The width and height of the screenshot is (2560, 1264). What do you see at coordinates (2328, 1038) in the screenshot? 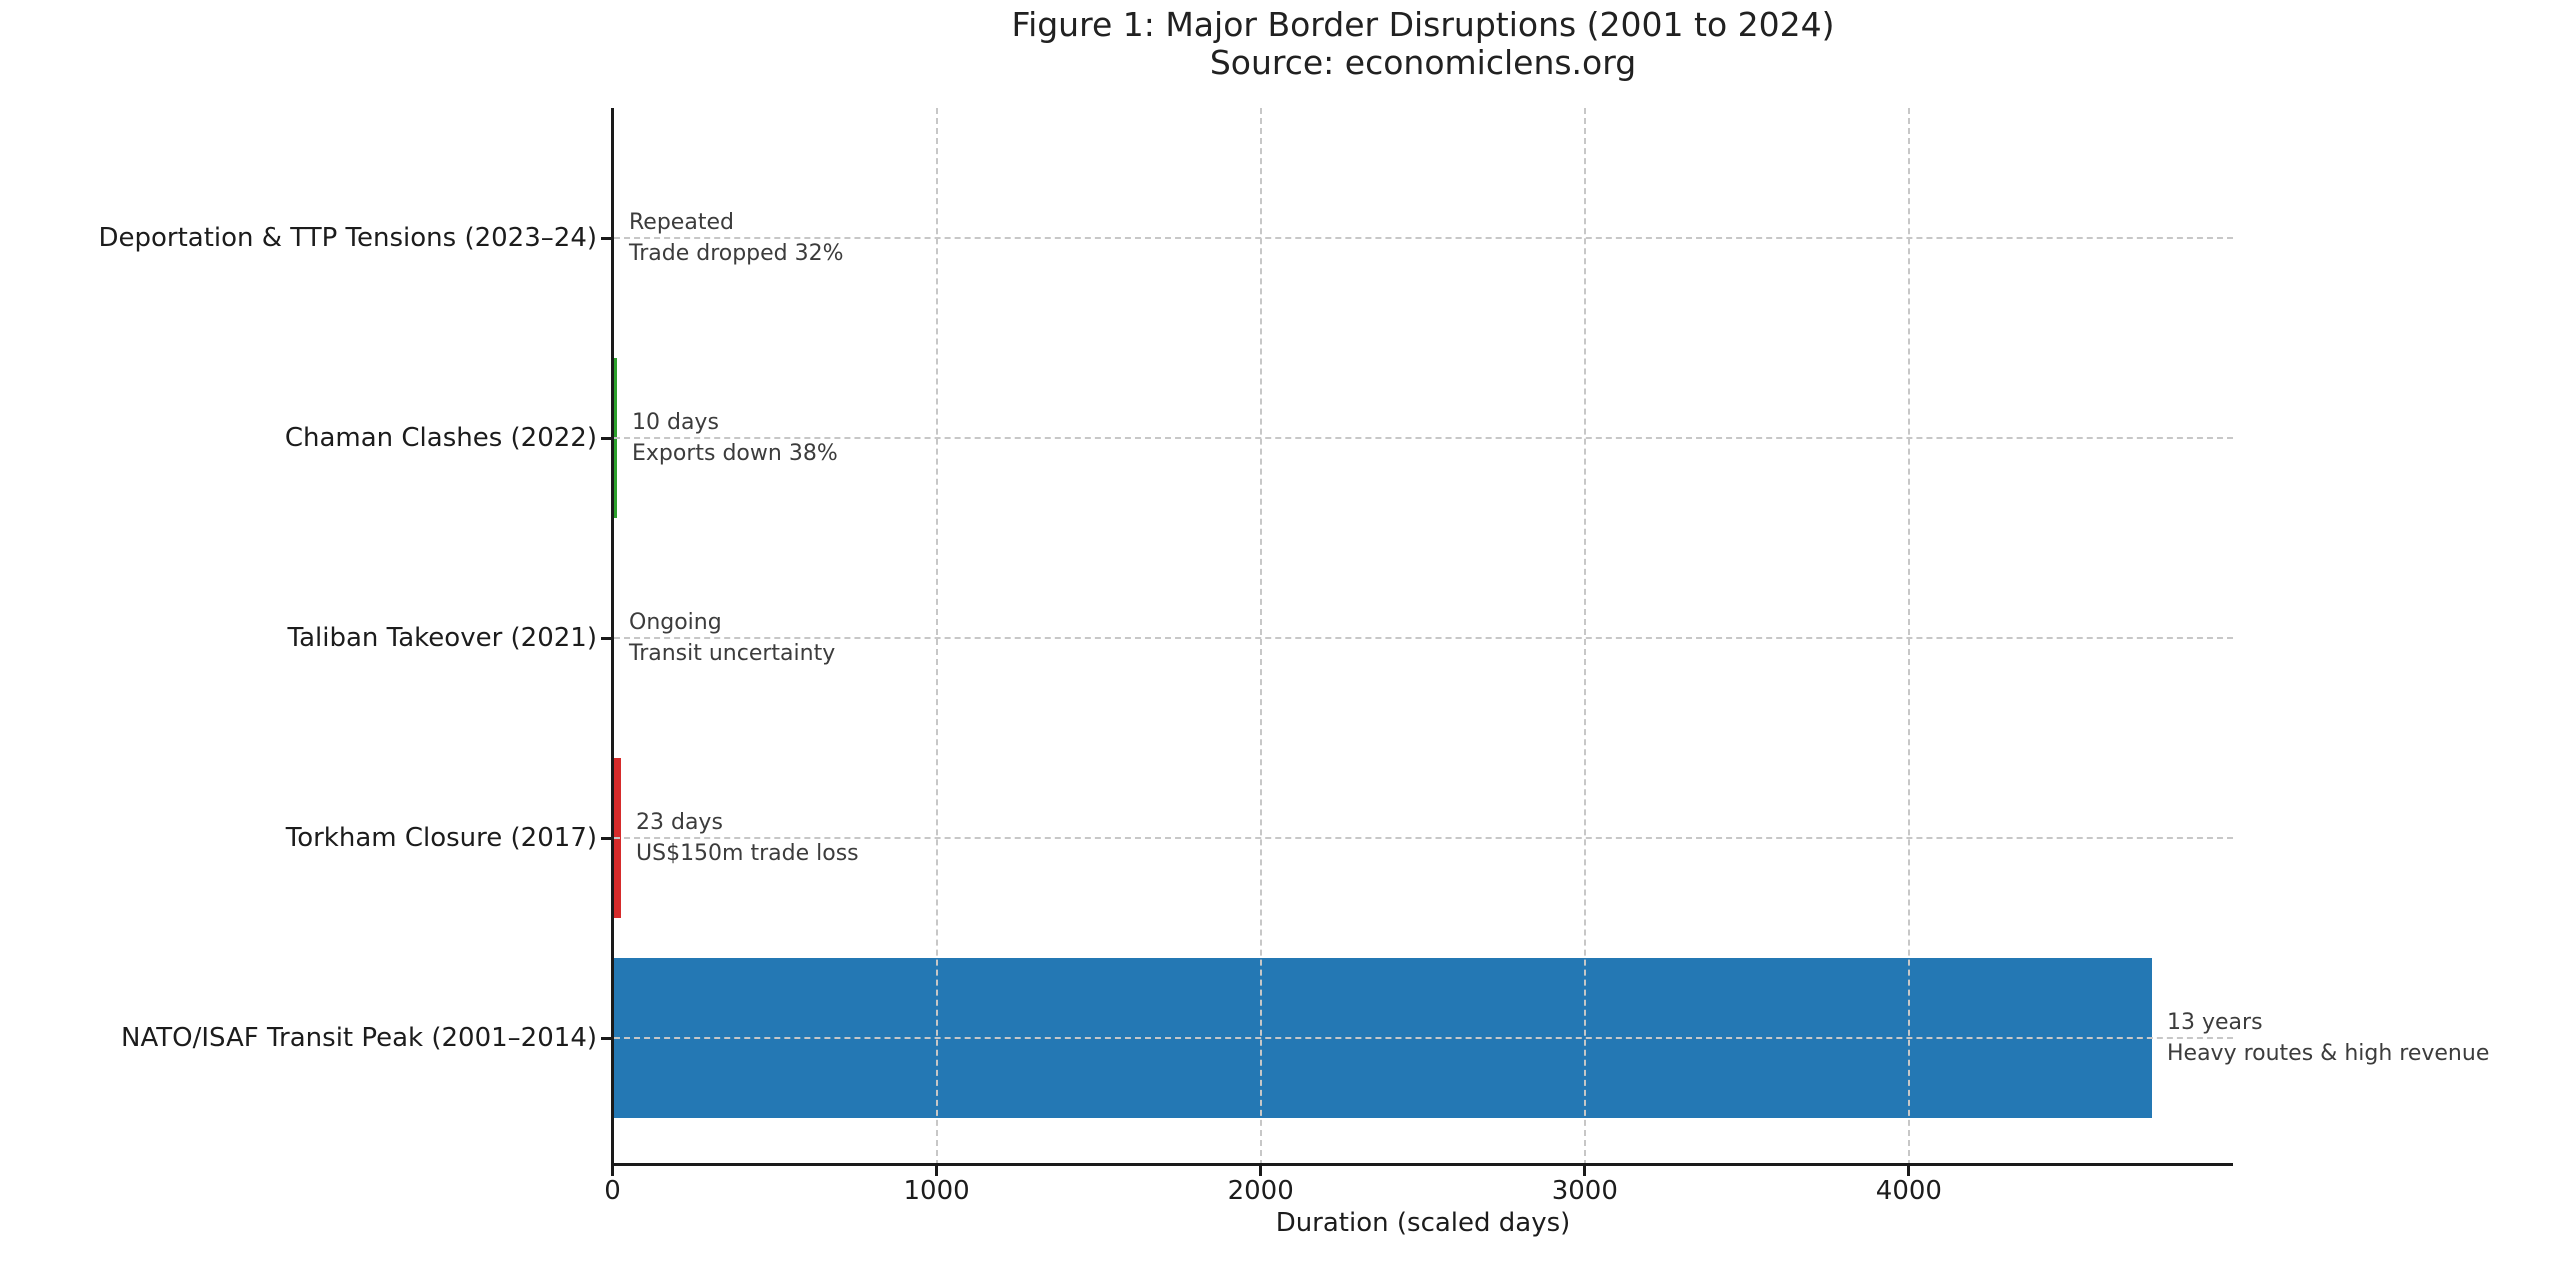
I see `bar-annotation: 13 years Heavy routes & high revenue` at bounding box center [2328, 1038].